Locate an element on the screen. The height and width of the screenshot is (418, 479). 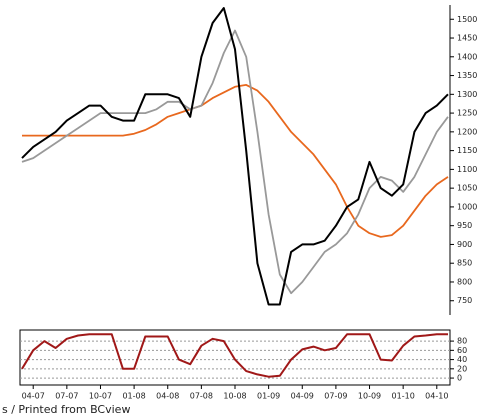
x-tick-label: 10-08 is located at coordinates (234, 396).